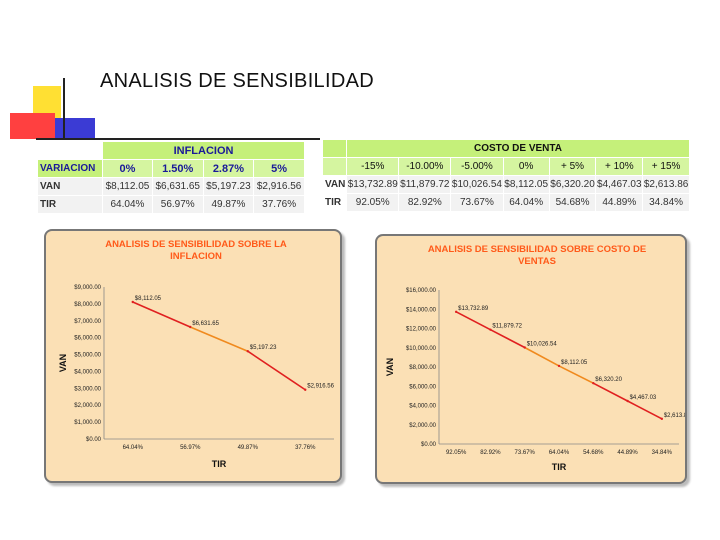 This screenshot has width=720, height=540. I want to click on deco-blue-block, so click(75, 129).